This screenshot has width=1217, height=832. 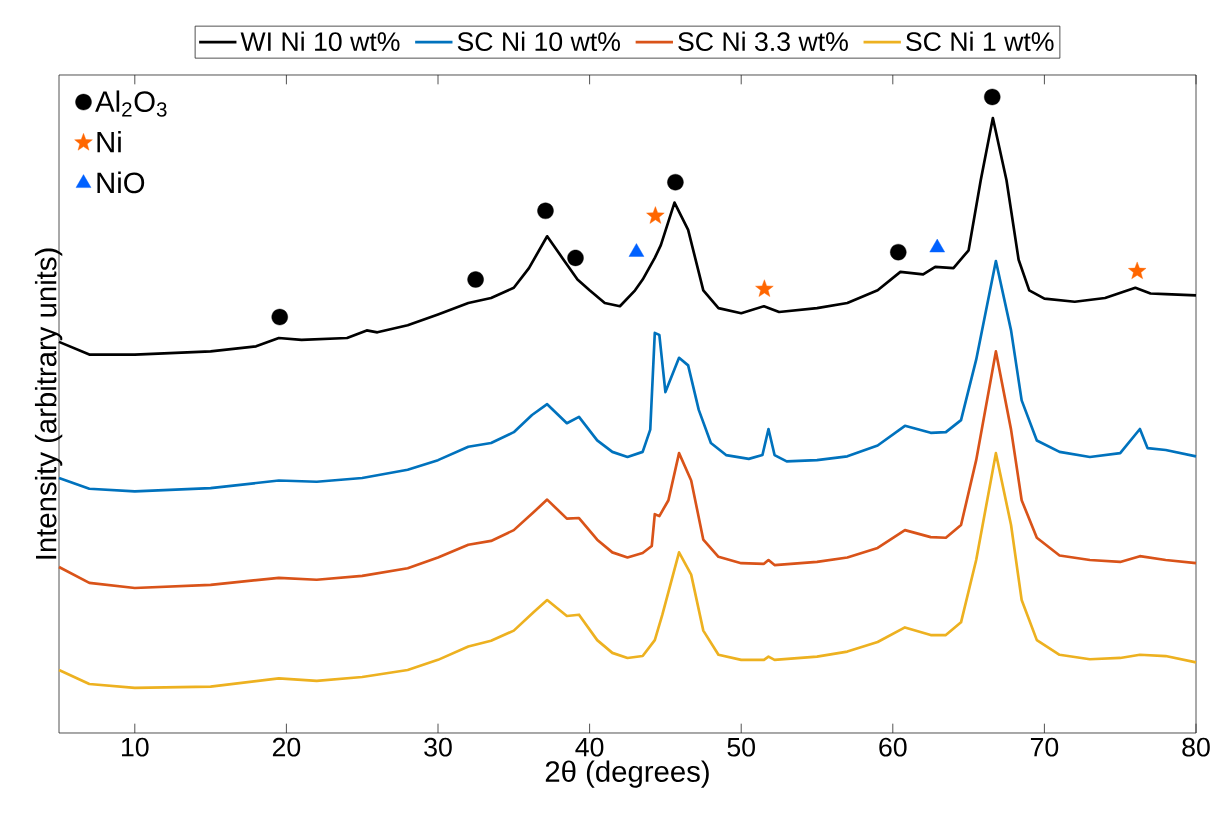 I want to click on x-tick-label: 60, so click(x=893, y=747).